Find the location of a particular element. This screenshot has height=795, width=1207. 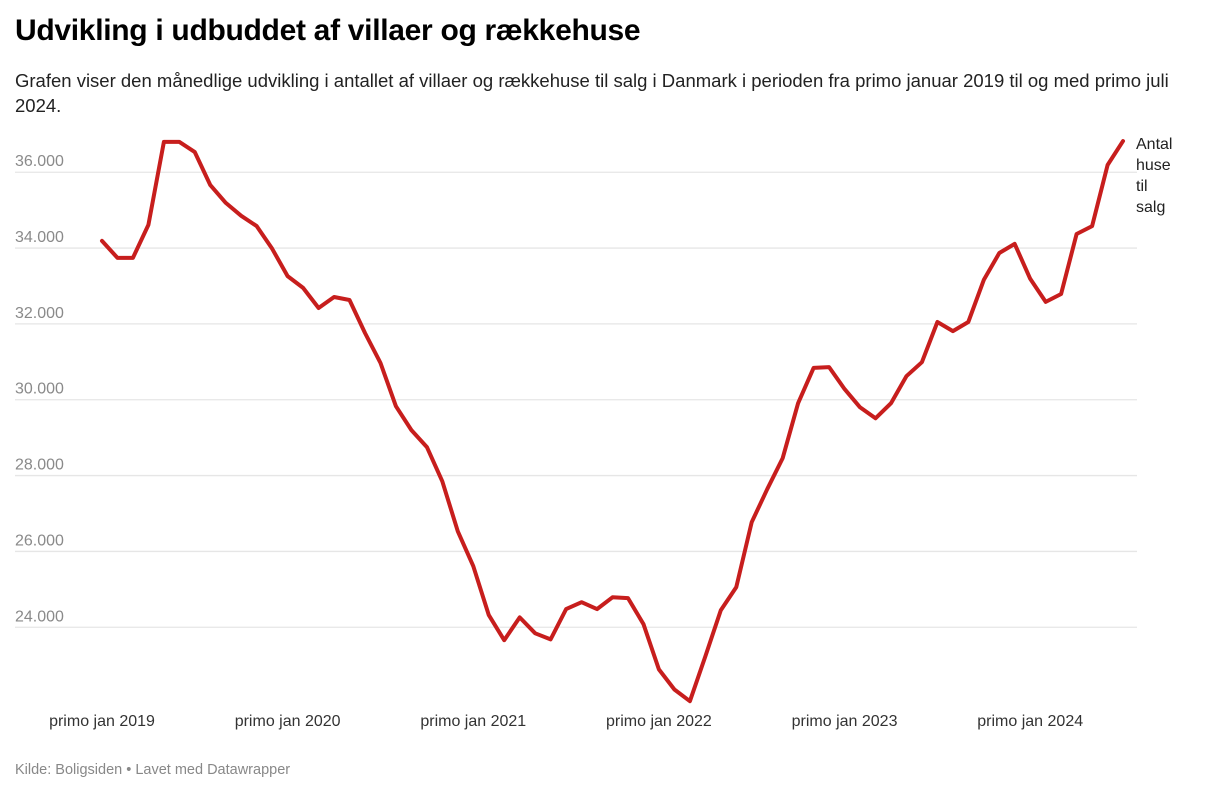

x-tick-label: primo jan 2023 is located at coordinates (845, 721).